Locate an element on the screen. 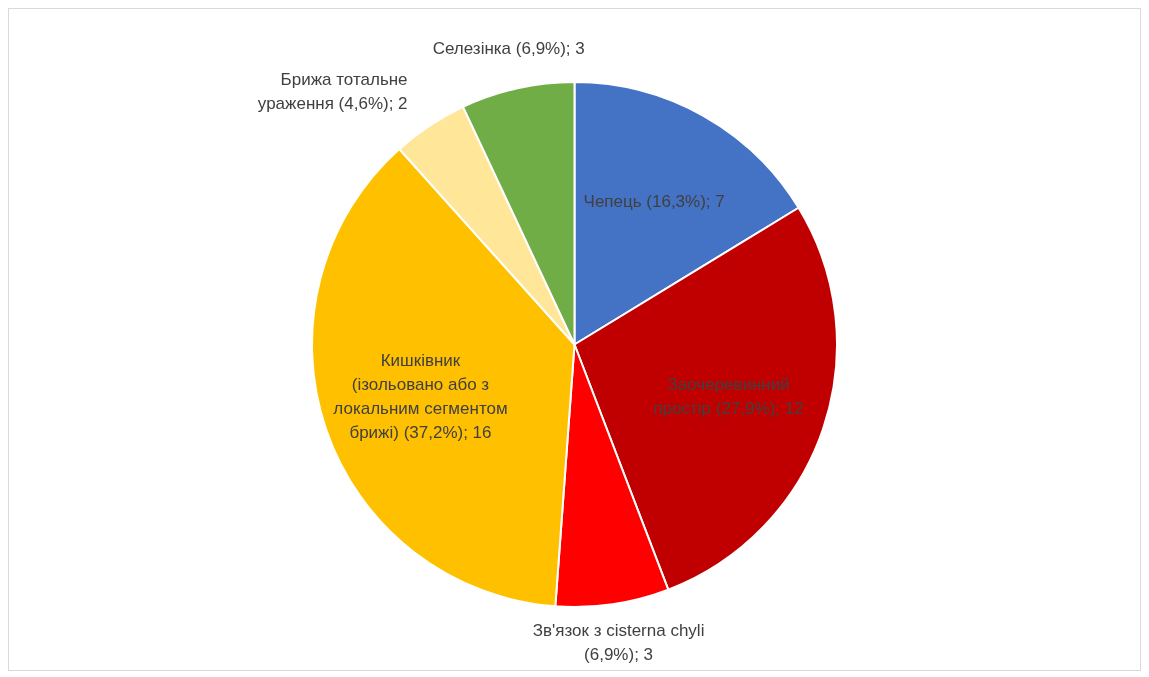 The width and height of the screenshot is (1149, 677). slice-label: Зв'язок з cisterna chyli is located at coordinates (618, 631).